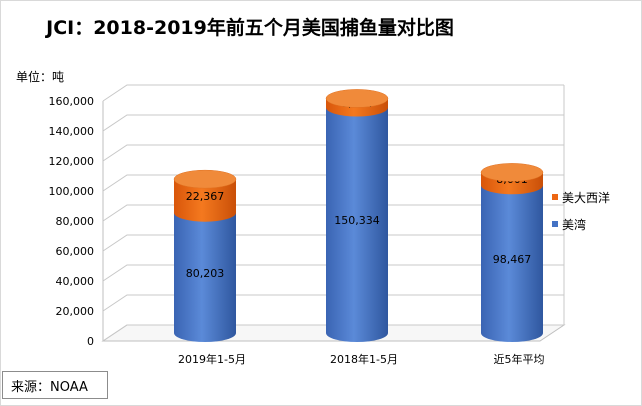 Image resolution: width=642 pixels, height=406 pixels. What do you see at coordinates (205, 273) in the screenshot?
I see `data-label: 80,203` at bounding box center [205, 273].